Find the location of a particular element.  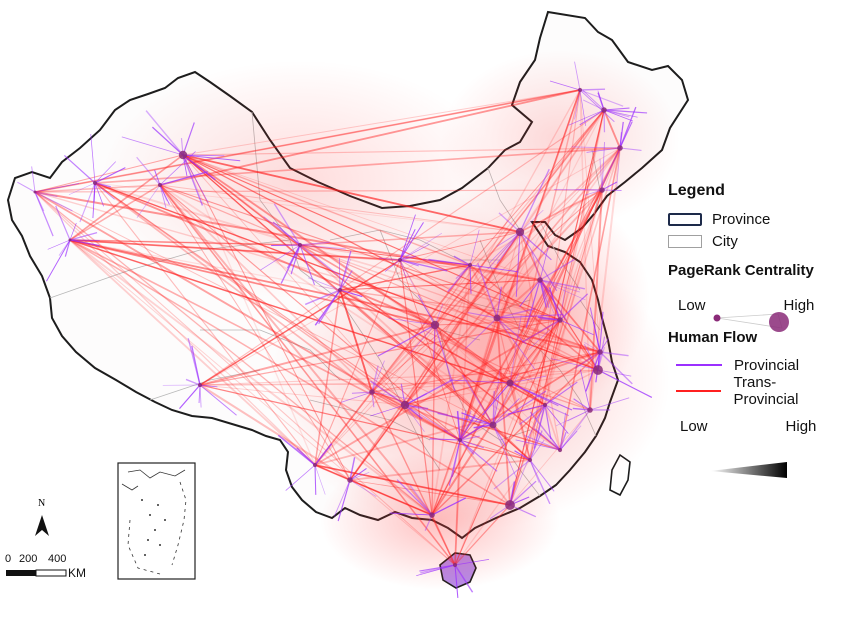

provincial-line is located at coordinates (699, 365).